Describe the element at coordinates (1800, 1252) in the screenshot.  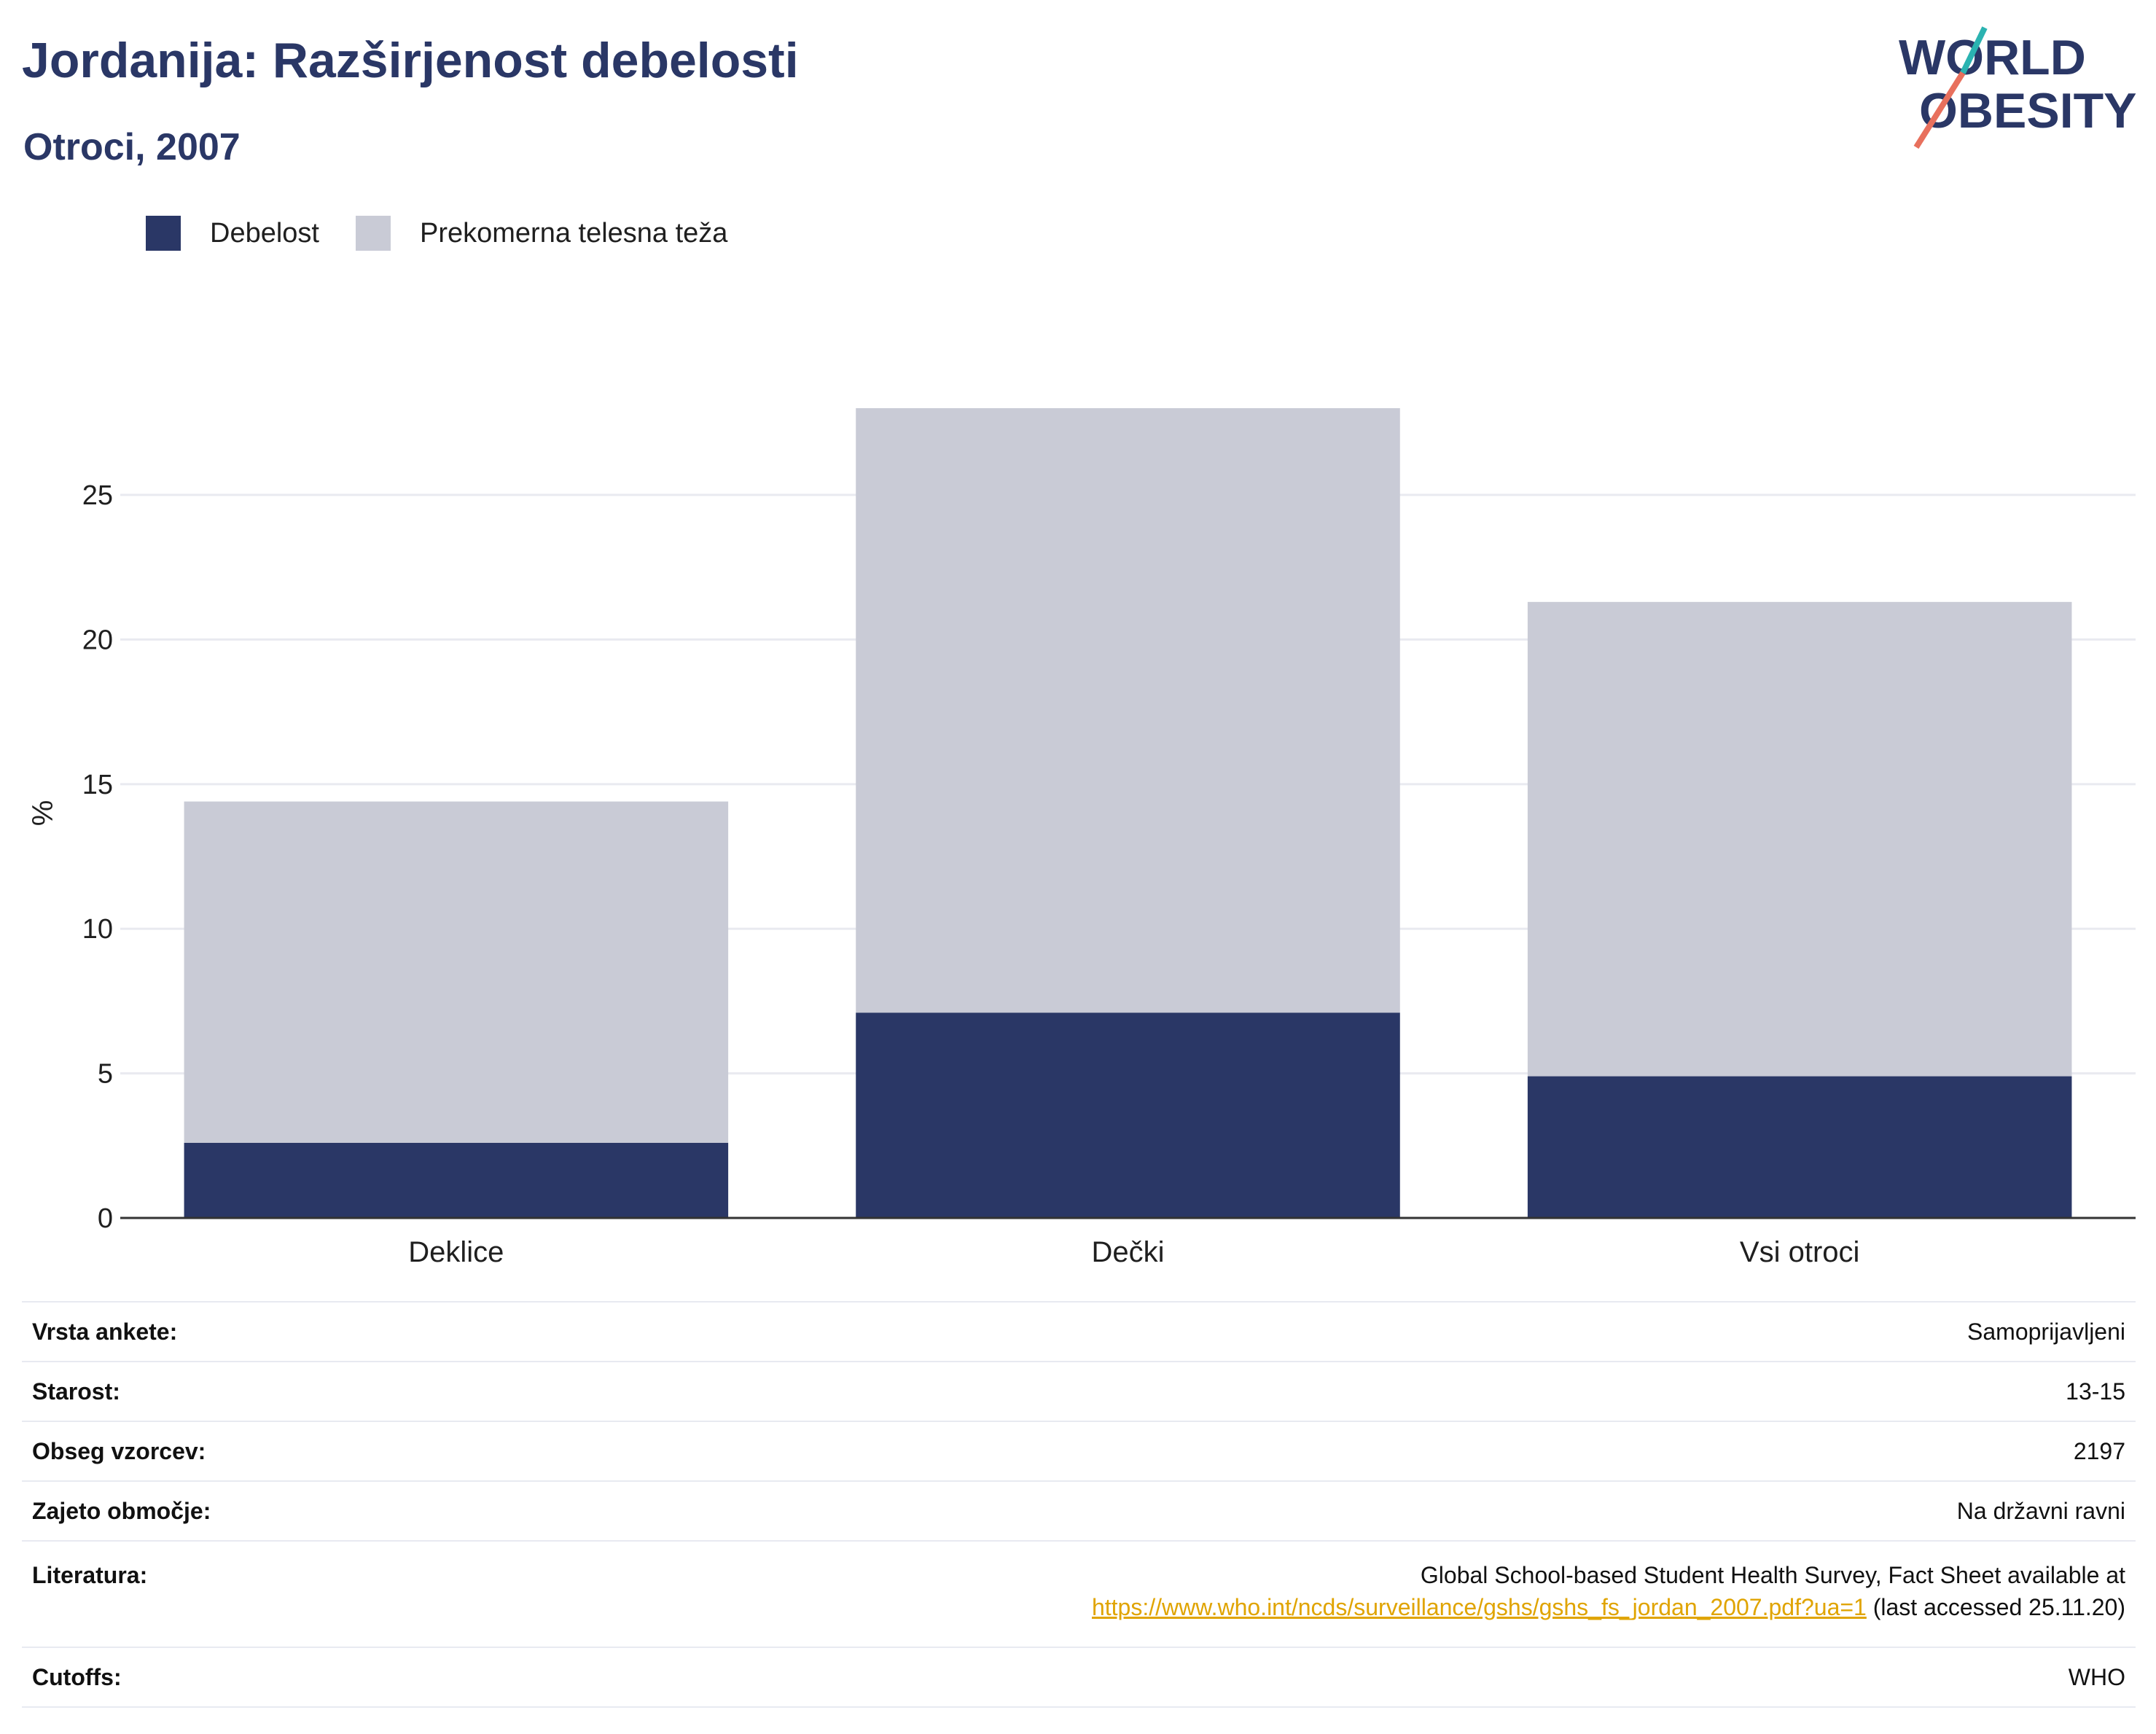
I see `x-tick-label: Vsi otroci` at that location.